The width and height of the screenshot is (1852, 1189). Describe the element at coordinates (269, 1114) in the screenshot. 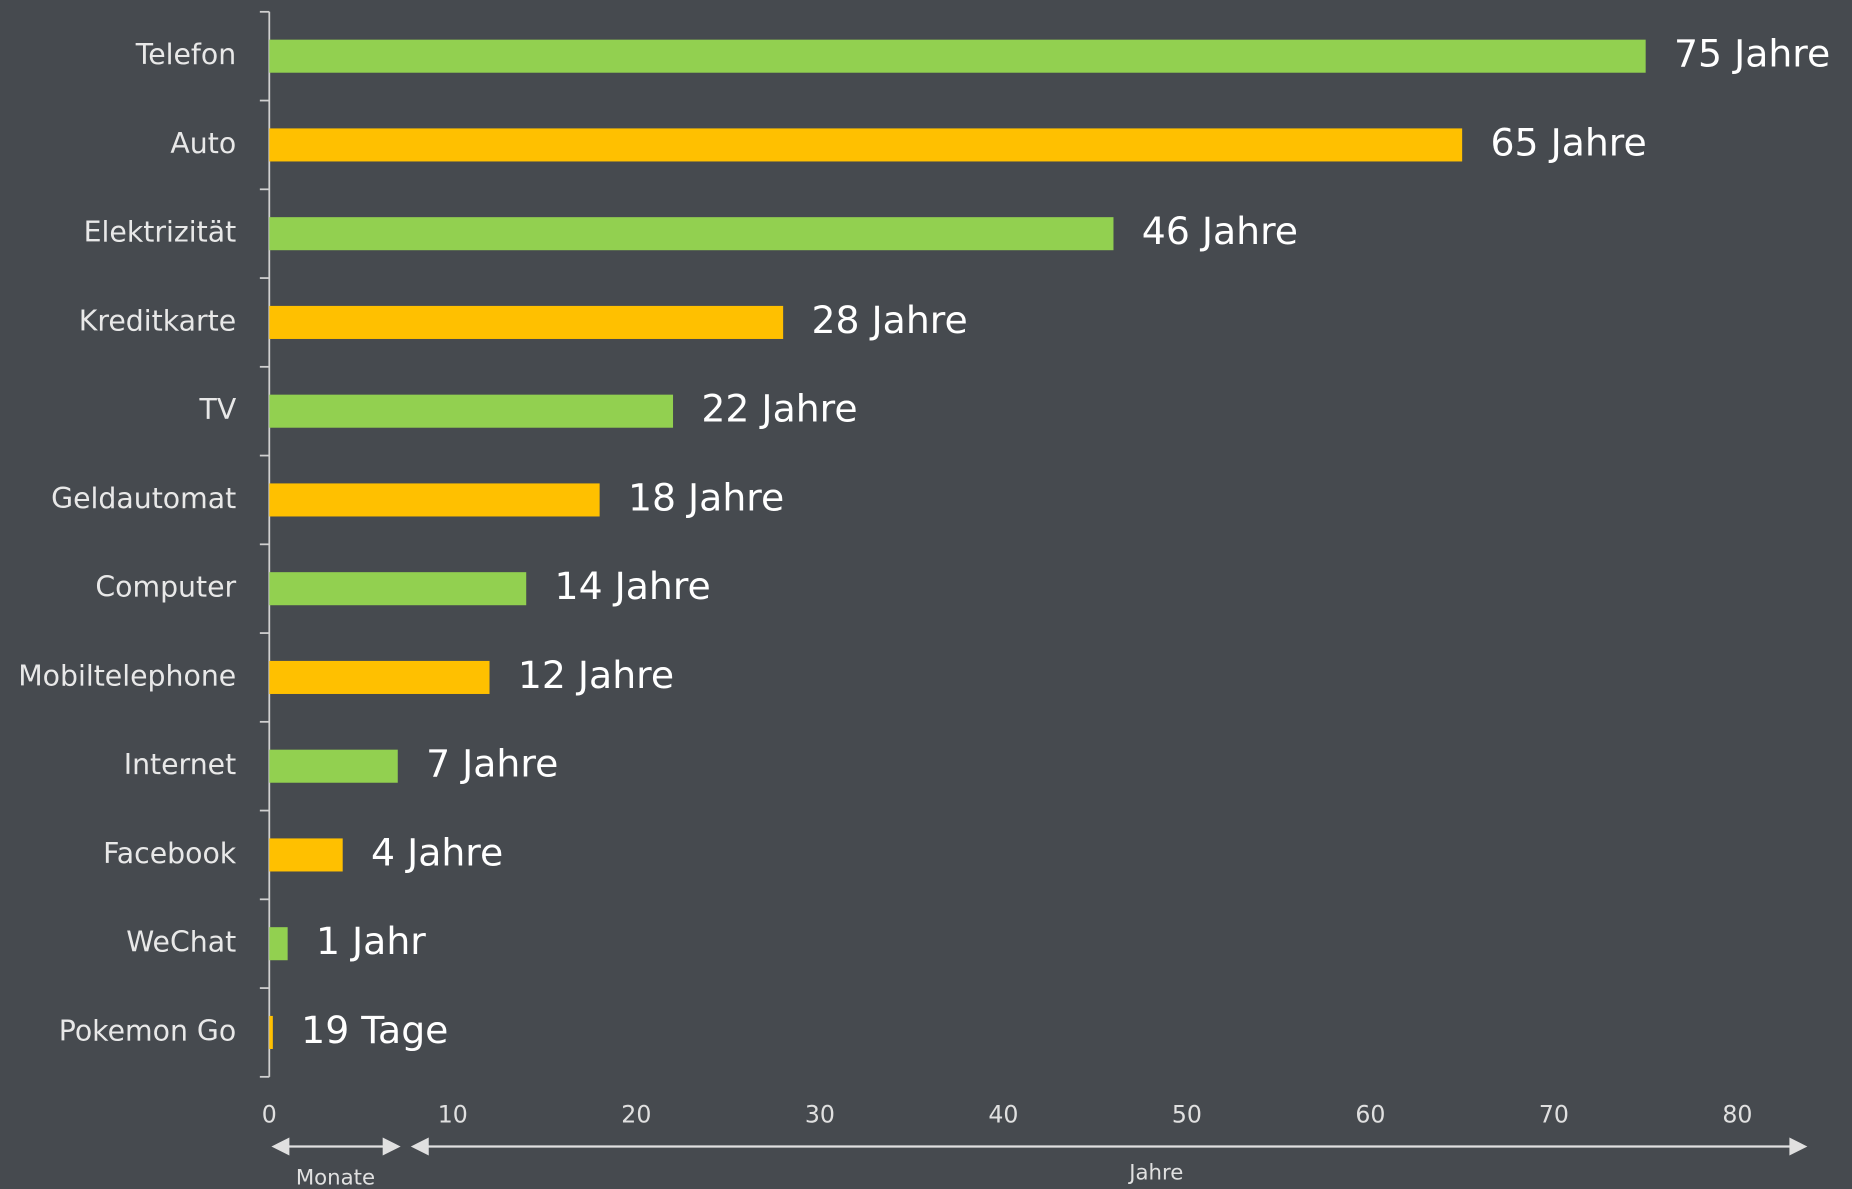

I see `x-tick-label: 0` at that location.